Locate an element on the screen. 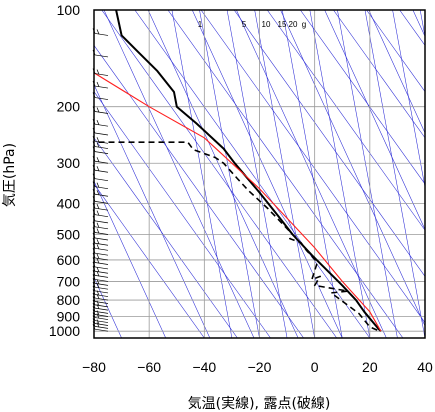 This screenshot has width=435, height=412. y-tick-label: 900 is located at coordinates (69, 316).